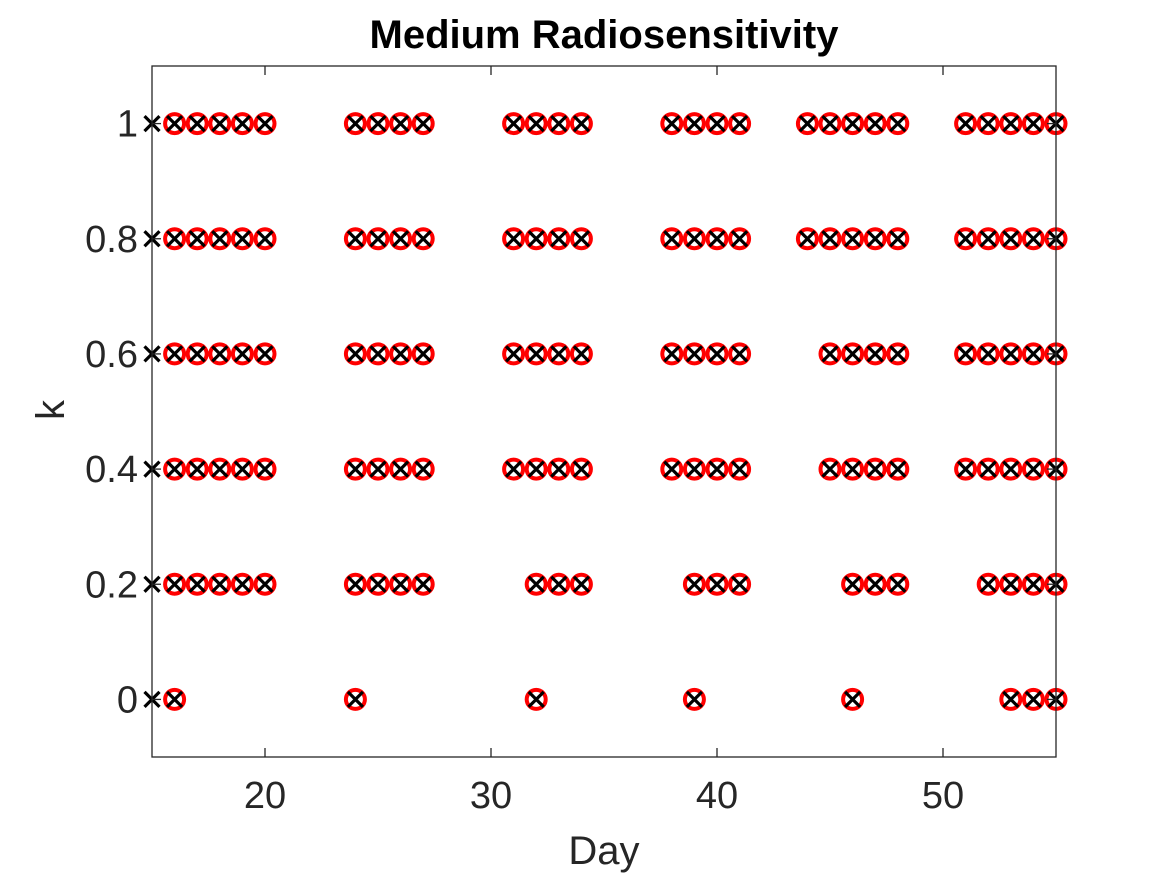 The image size is (1167, 880). Describe the element at coordinates (603, 851) in the screenshot. I see `x-axis-label: Day` at that location.